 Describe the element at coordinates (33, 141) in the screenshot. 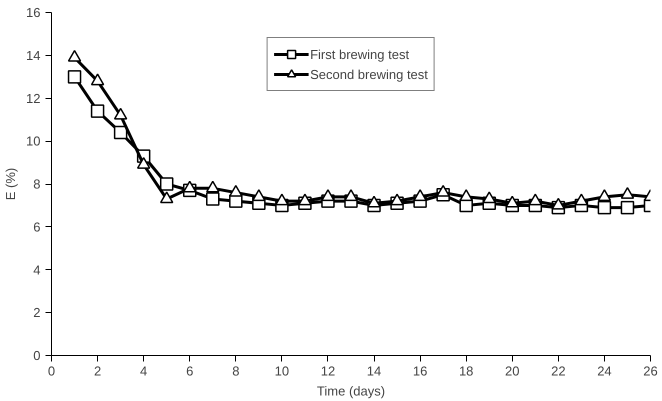

I see `y-tick-label: 10` at that location.